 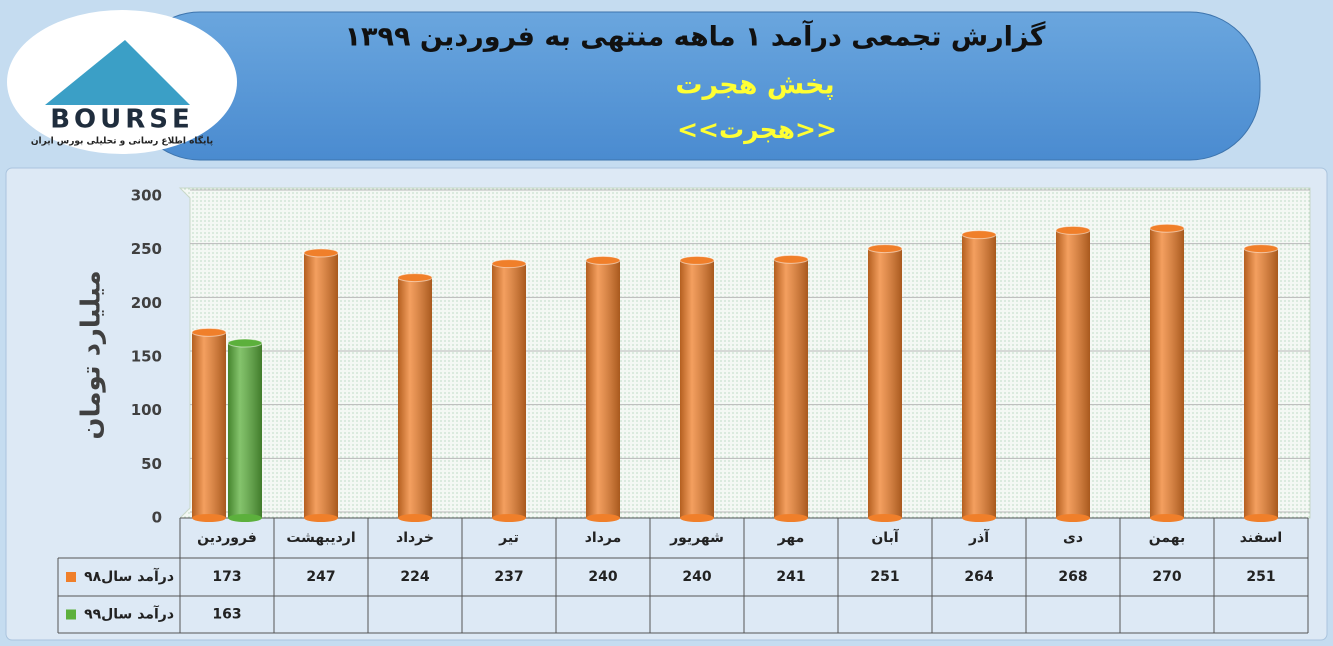 What do you see at coordinates (146, 410) in the screenshot?
I see `y-tick-label: 100` at bounding box center [146, 410].